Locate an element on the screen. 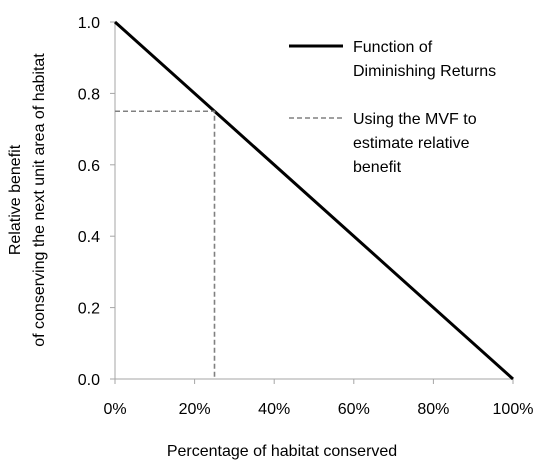 This screenshot has width=550, height=467. y-tick-label: 0.0 is located at coordinates (89, 380).